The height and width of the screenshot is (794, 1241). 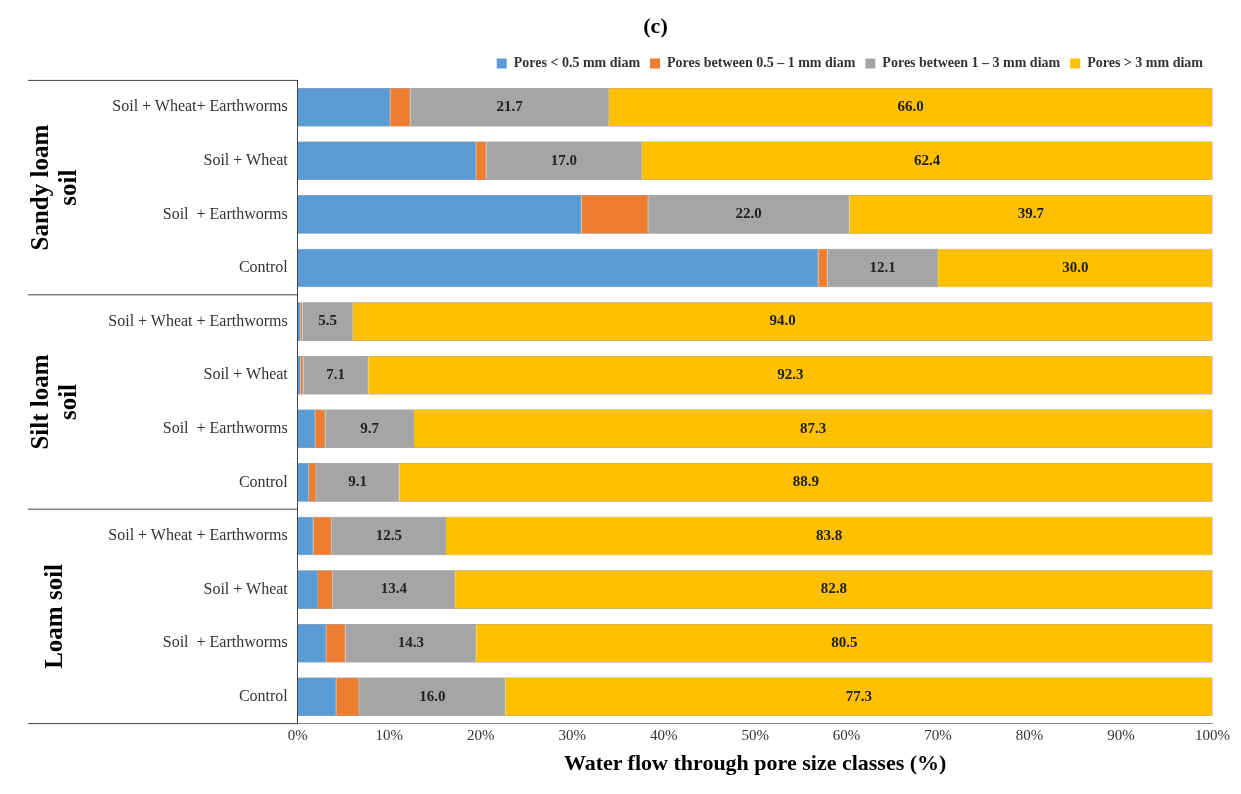 I want to click on x-tick-label: 90%, so click(x=1121, y=734).